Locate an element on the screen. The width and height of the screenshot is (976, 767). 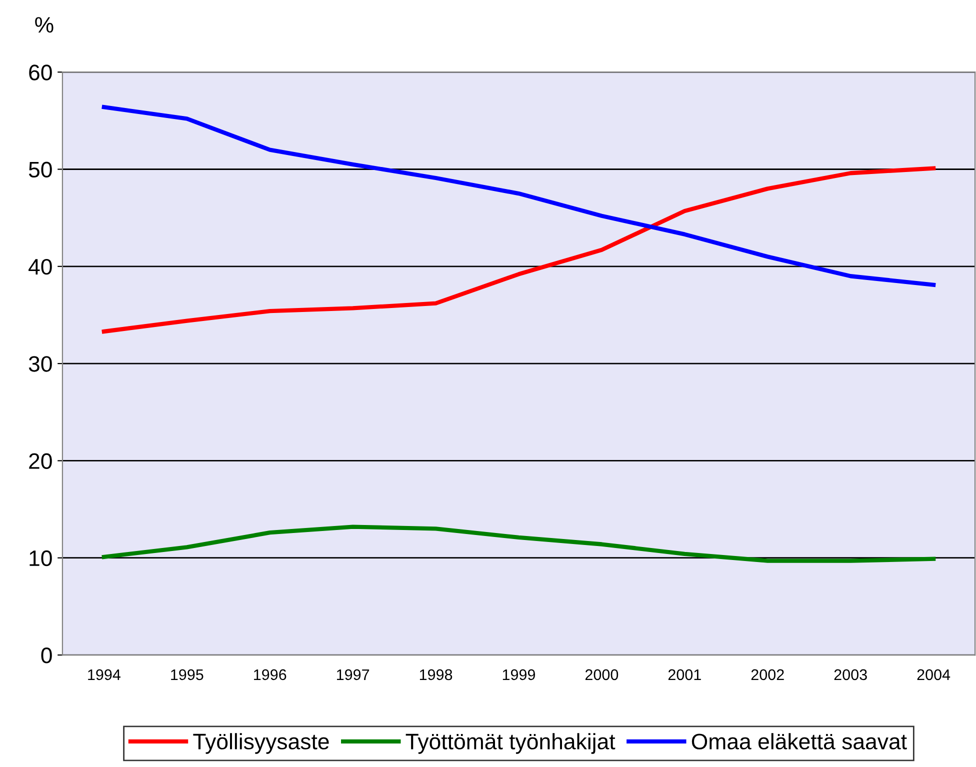
x-tick-label: 1994 is located at coordinates (104, 674).